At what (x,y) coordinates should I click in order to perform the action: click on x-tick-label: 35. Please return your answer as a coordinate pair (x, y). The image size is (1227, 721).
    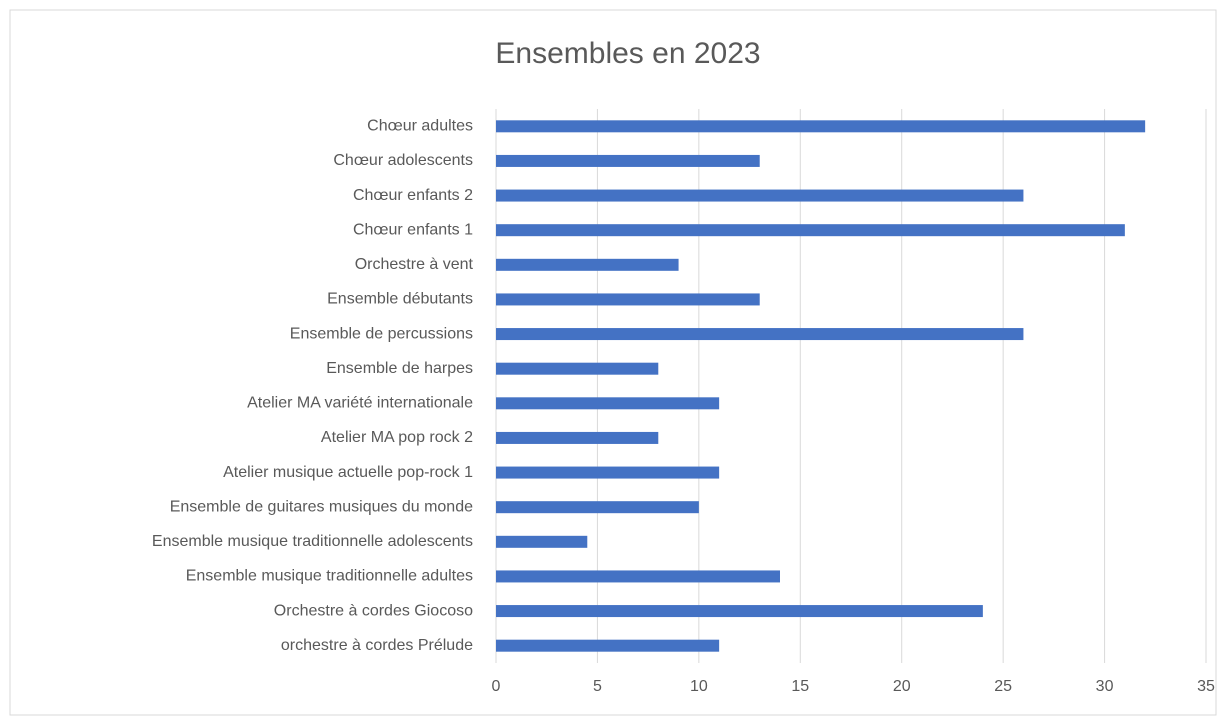
    Looking at the image, I should click on (1206, 686).